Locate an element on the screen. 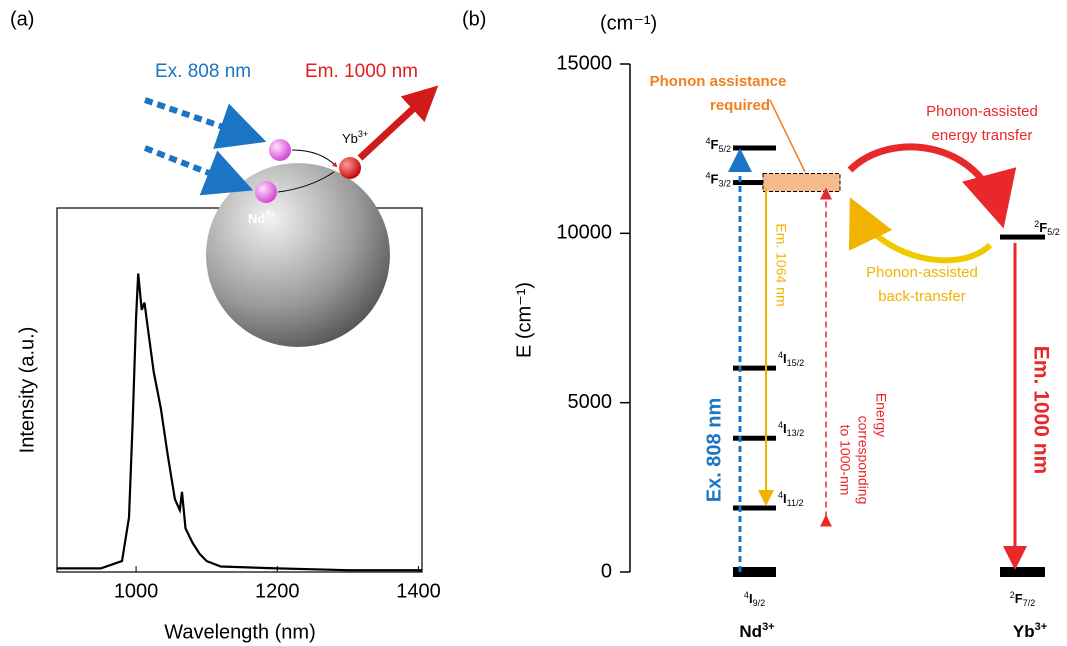 This screenshot has width=1067, height=646. level-label: 4F5/2 is located at coordinates (718, 145).